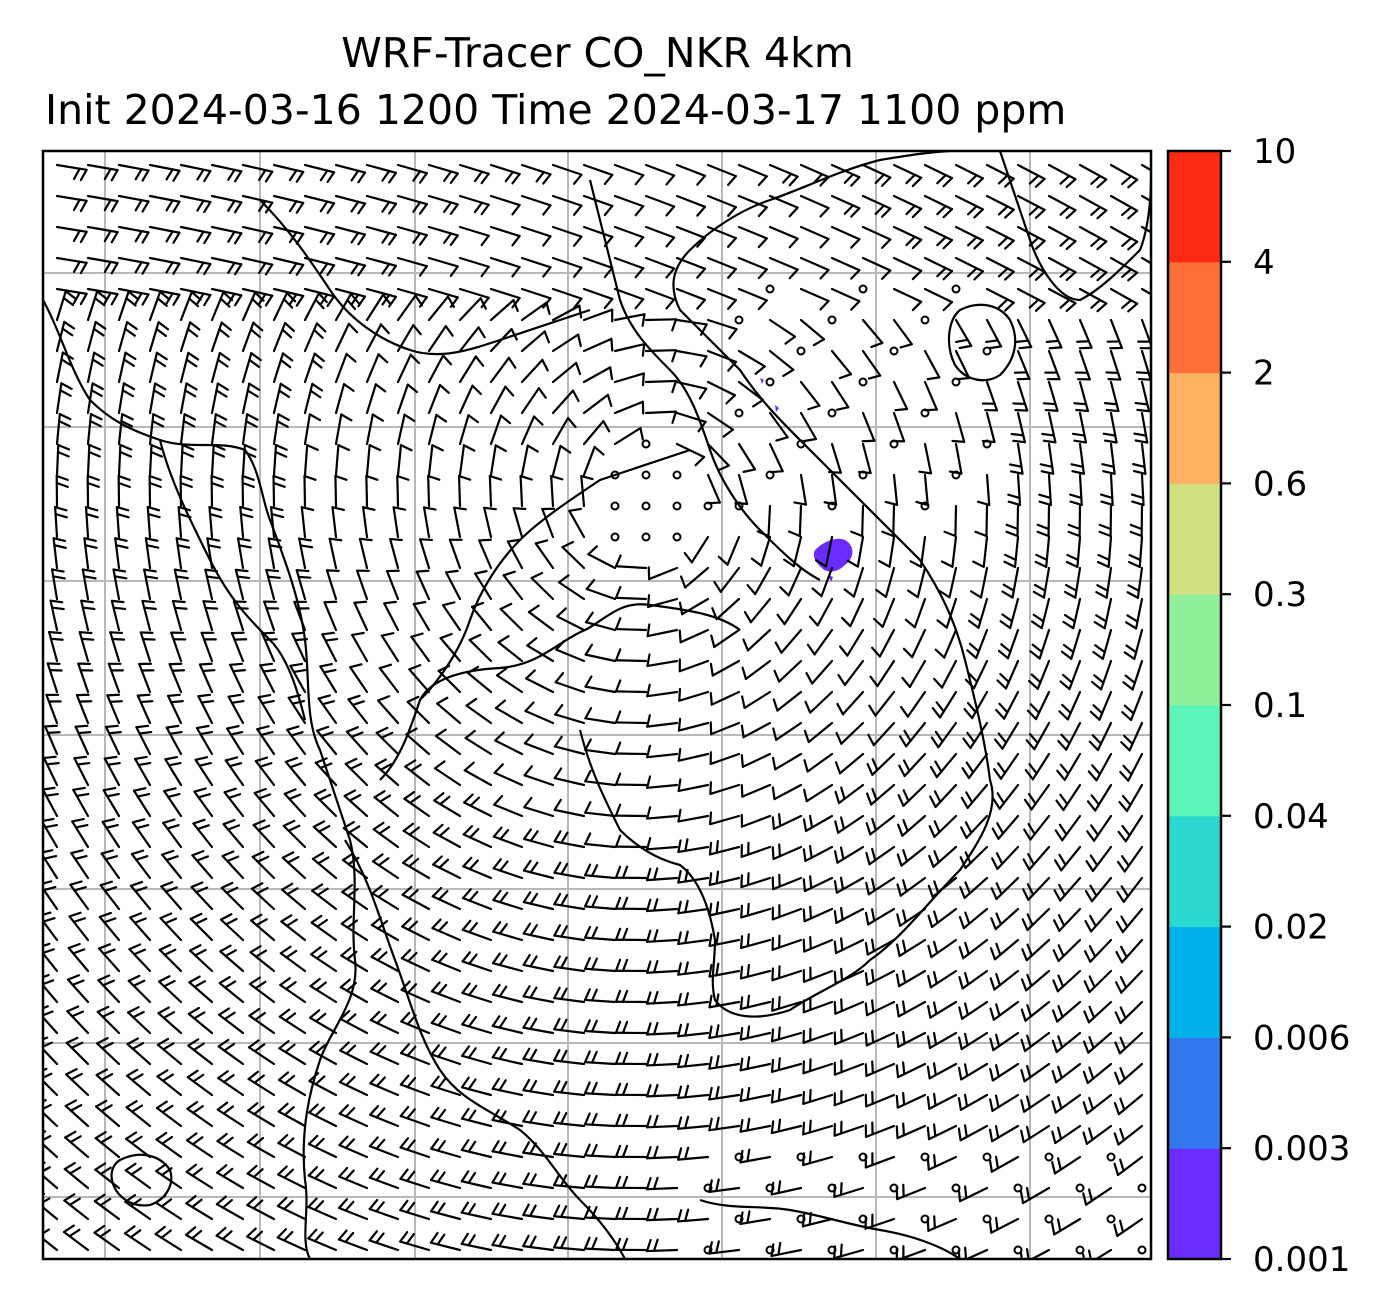 This screenshot has width=1400, height=1313. I want to click on tracer-patch, so click(833, 555).